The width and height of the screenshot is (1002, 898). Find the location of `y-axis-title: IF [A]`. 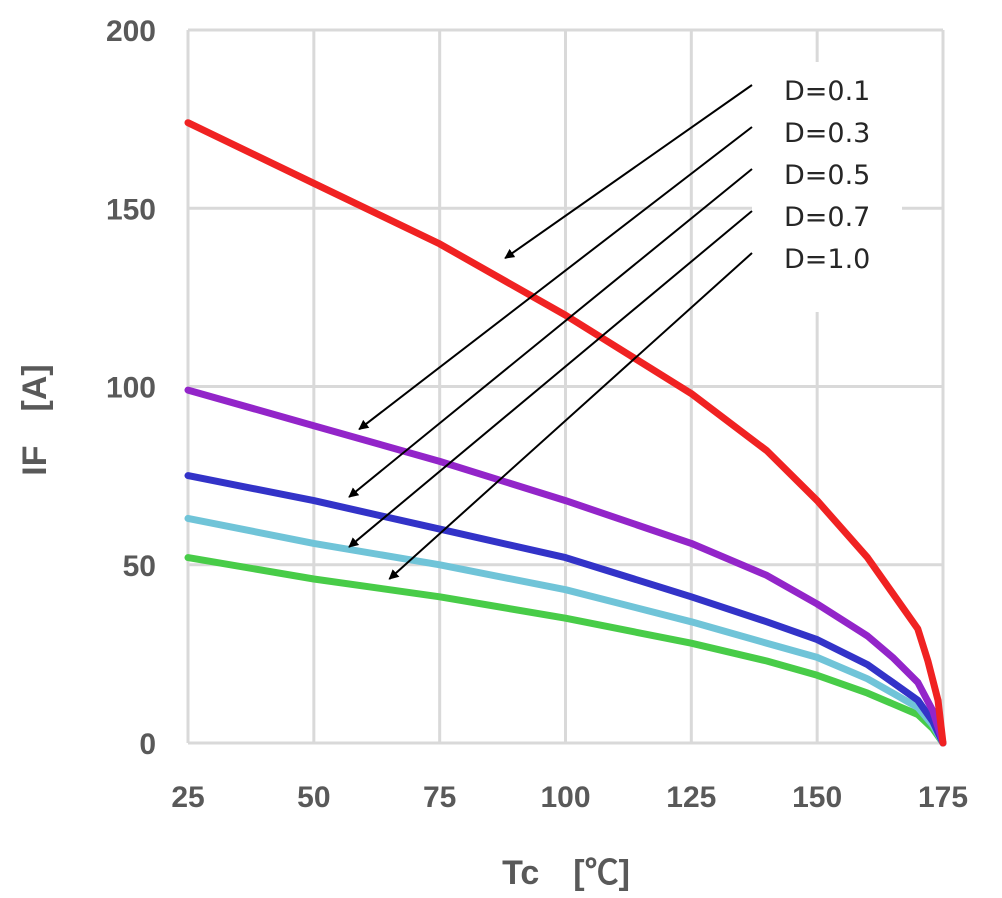

y-axis-title: IF [A] is located at coordinates (35, 419).